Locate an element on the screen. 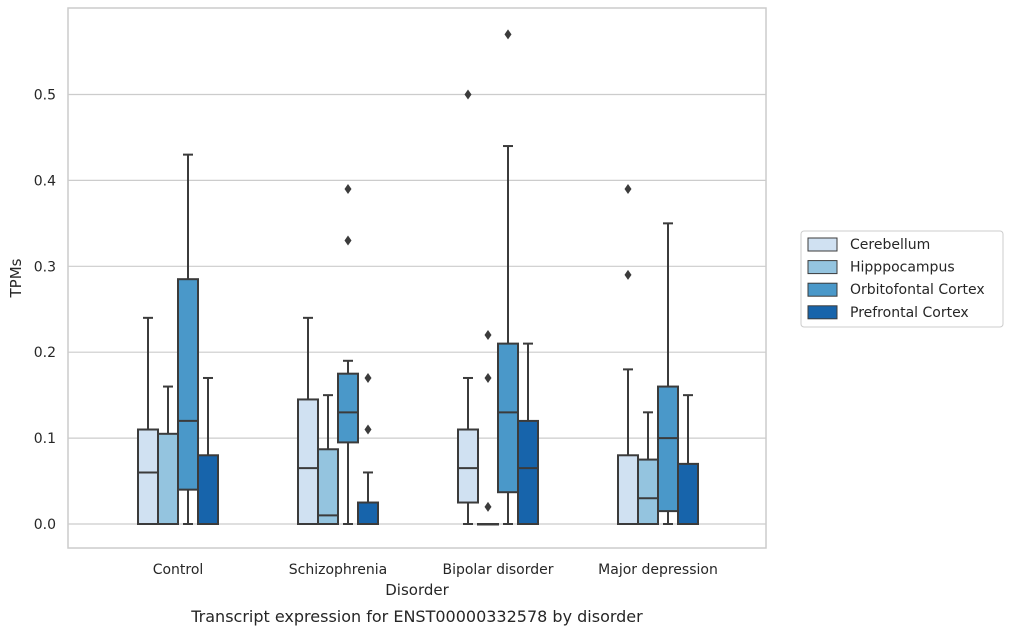 This screenshot has height=634, width=1014. y-tick-label: 0.0 is located at coordinates (45, 525).